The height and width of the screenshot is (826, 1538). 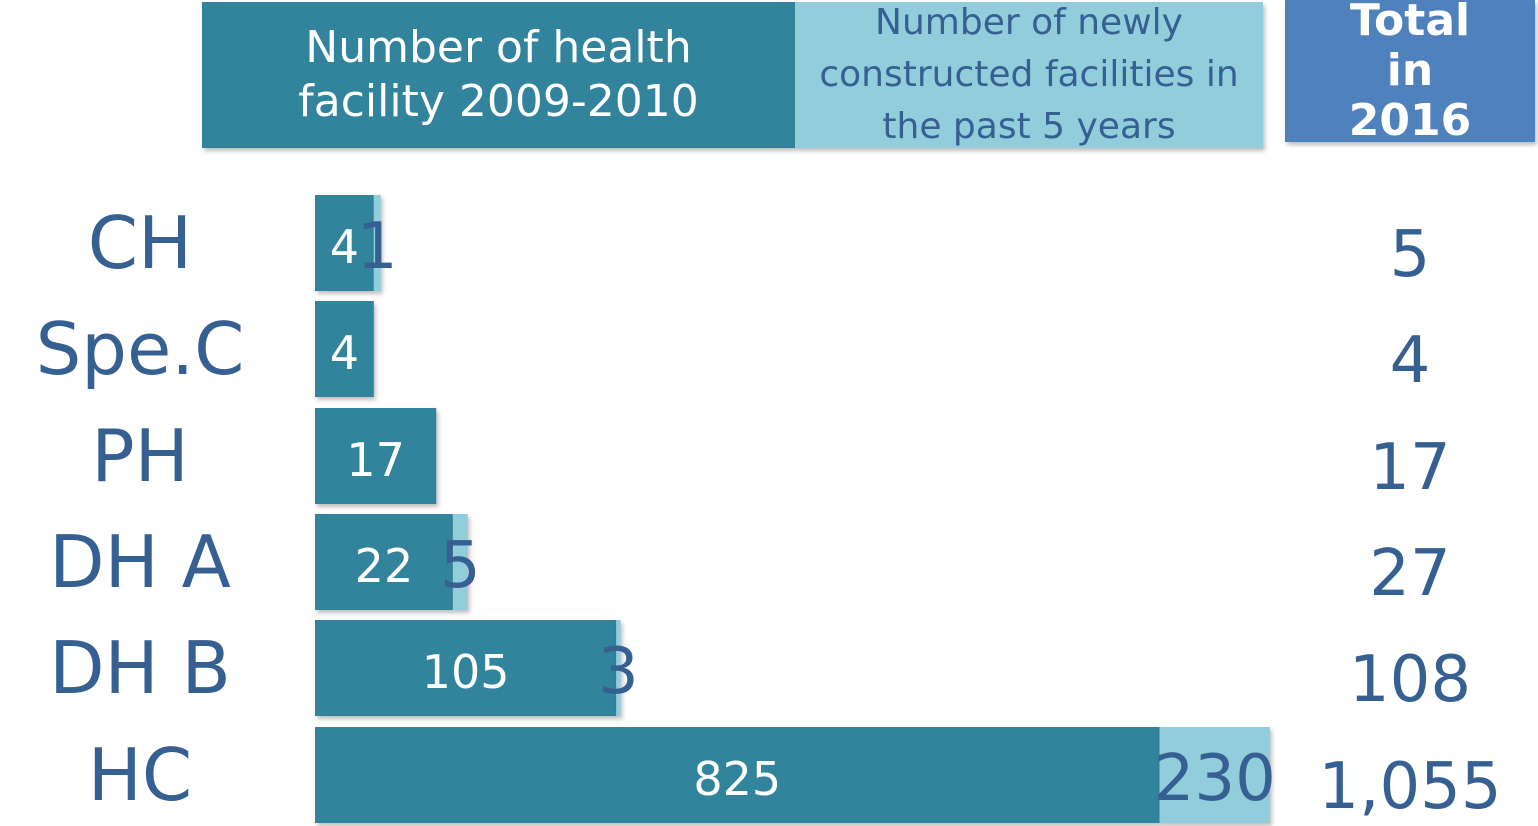 I want to click on legend-entry: Number of health facility 2009-2010, so click(x=498, y=75).